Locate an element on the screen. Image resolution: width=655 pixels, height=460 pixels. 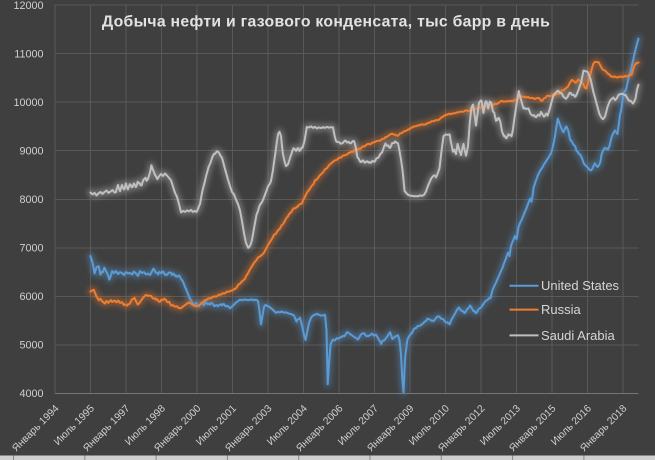
svg-text: 12000 is located at coordinates (28, 6).